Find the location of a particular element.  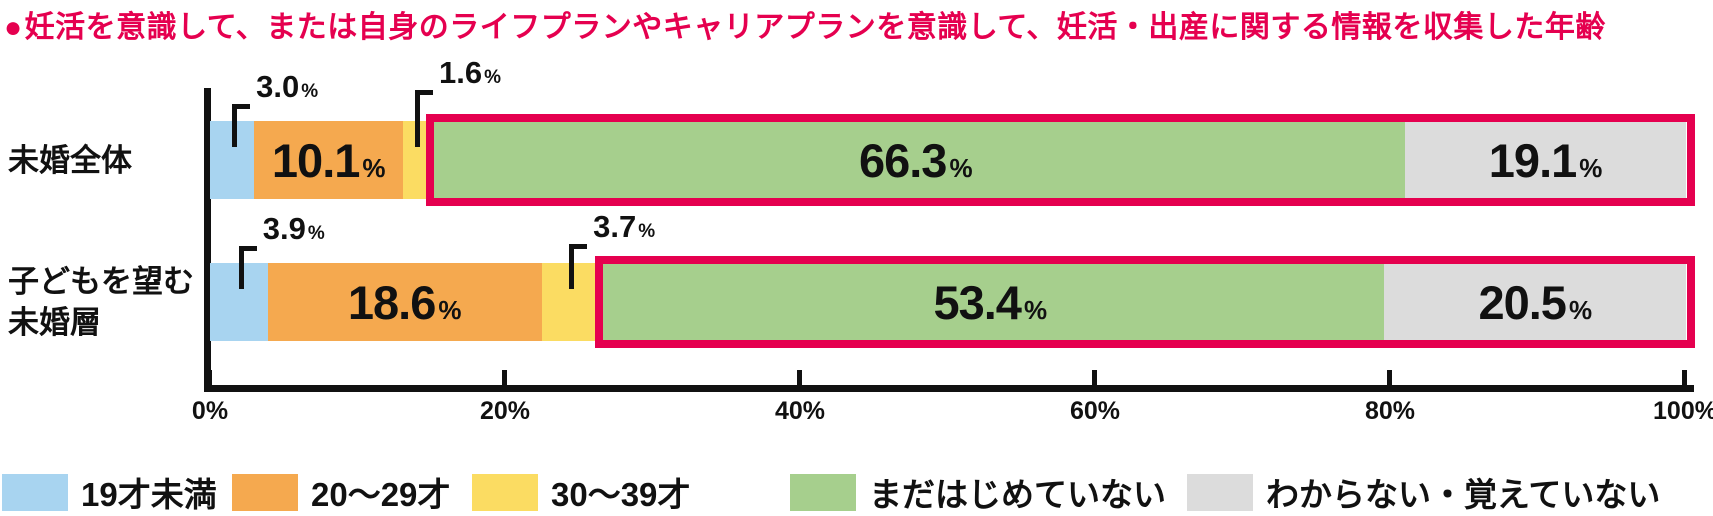

bar-segment: 20.5% is located at coordinates (1535, 302).